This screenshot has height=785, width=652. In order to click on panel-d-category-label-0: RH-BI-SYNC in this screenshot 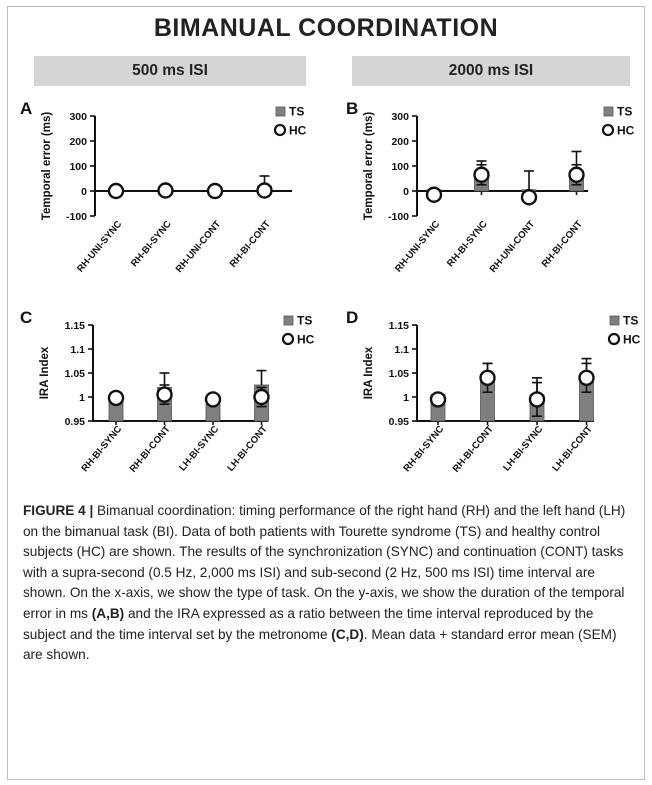, I will do `click(424, 449)`.